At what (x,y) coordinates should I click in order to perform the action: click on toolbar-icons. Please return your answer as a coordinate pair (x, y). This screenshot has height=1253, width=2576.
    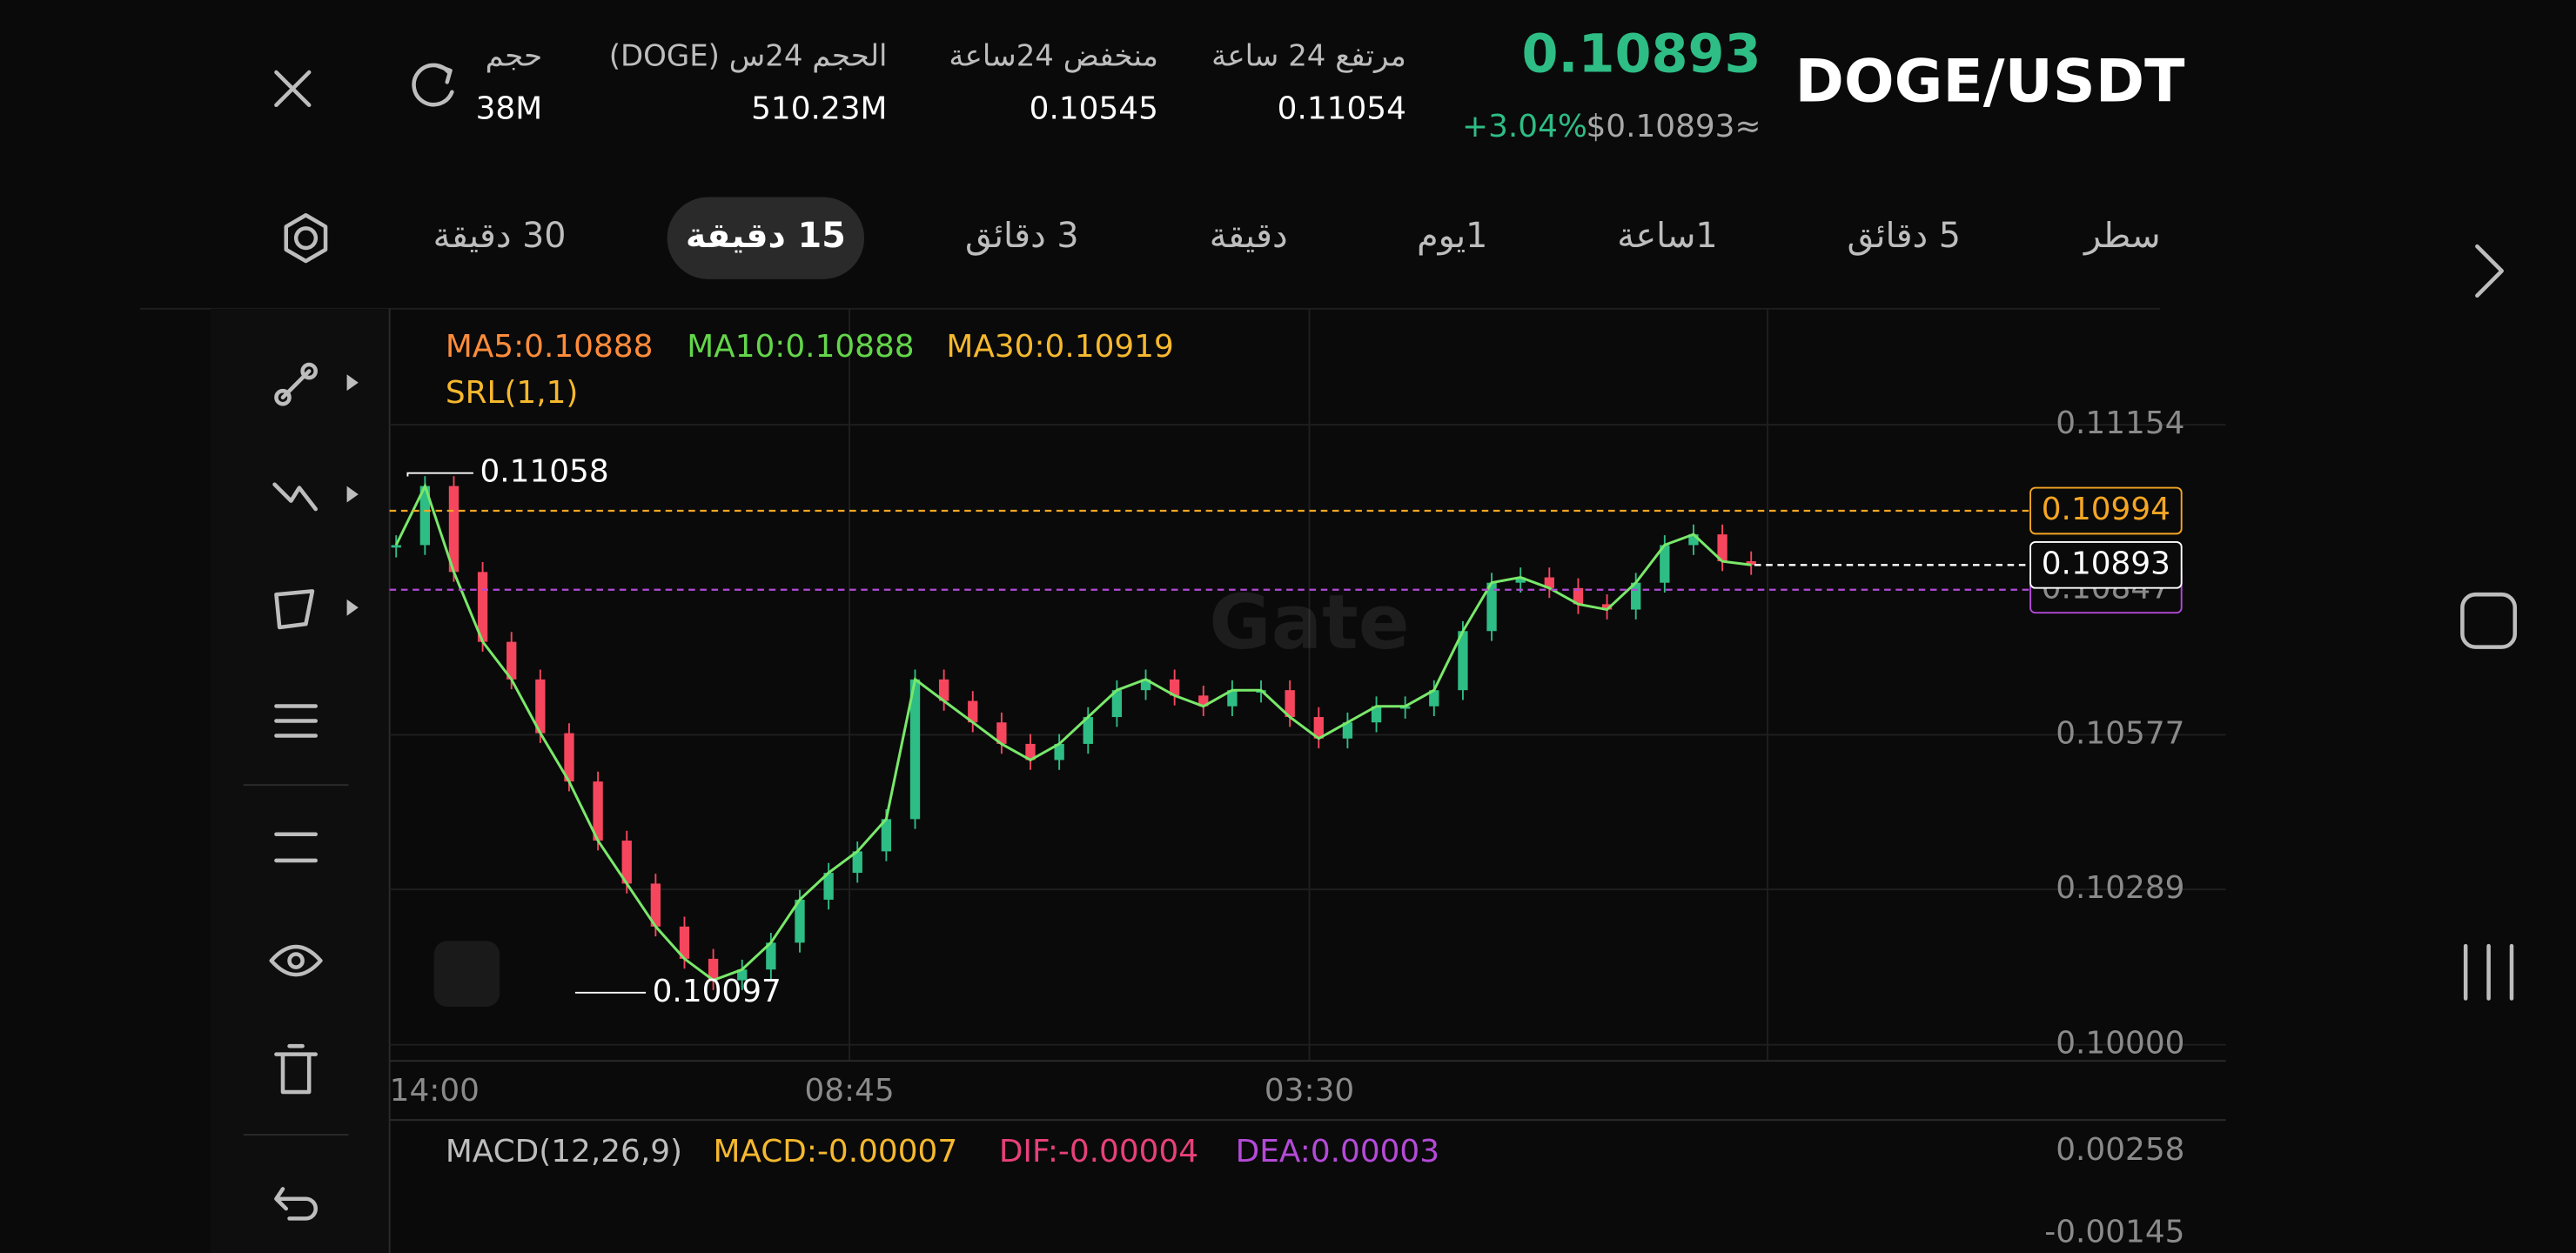
    Looking at the image, I should click on (371, 791).